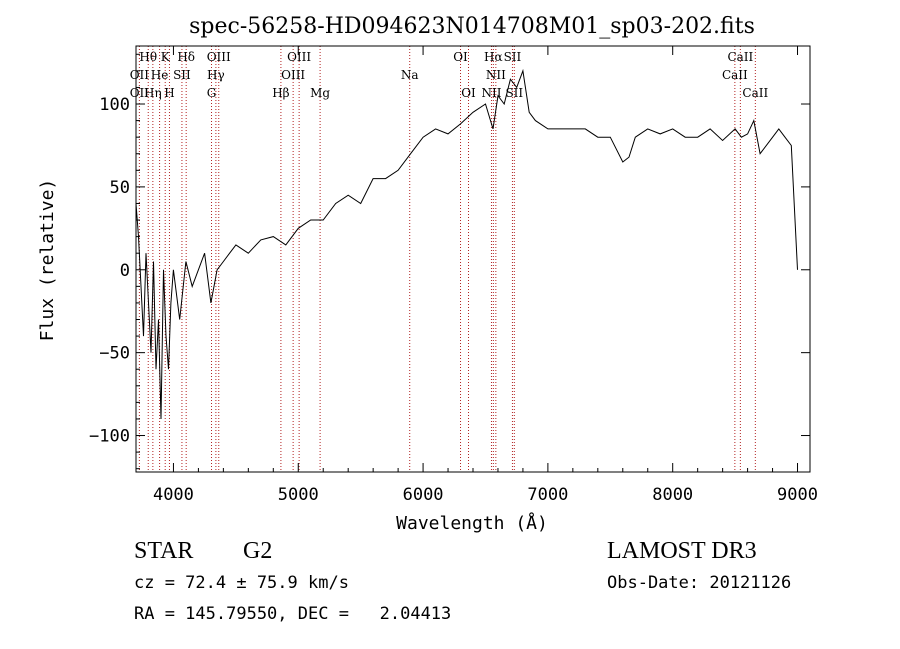 The height and width of the screenshot is (649, 900). What do you see at coordinates (258, 551) in the screenshot?
I see `object-subclass: G2` at bounding box center [258, 551].